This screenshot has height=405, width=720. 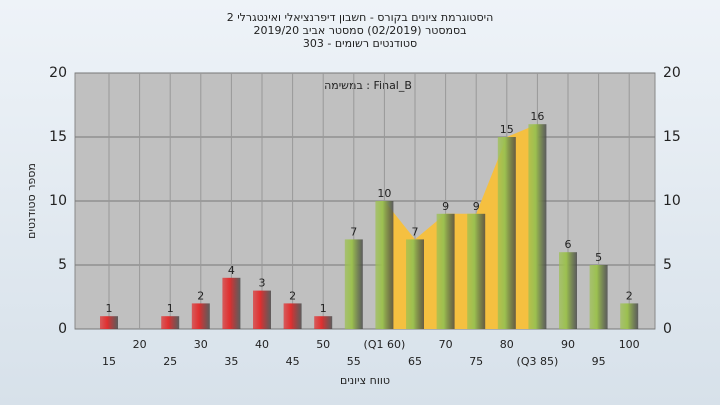 I want to click on data-label: 15, so click(x=507, y=129).